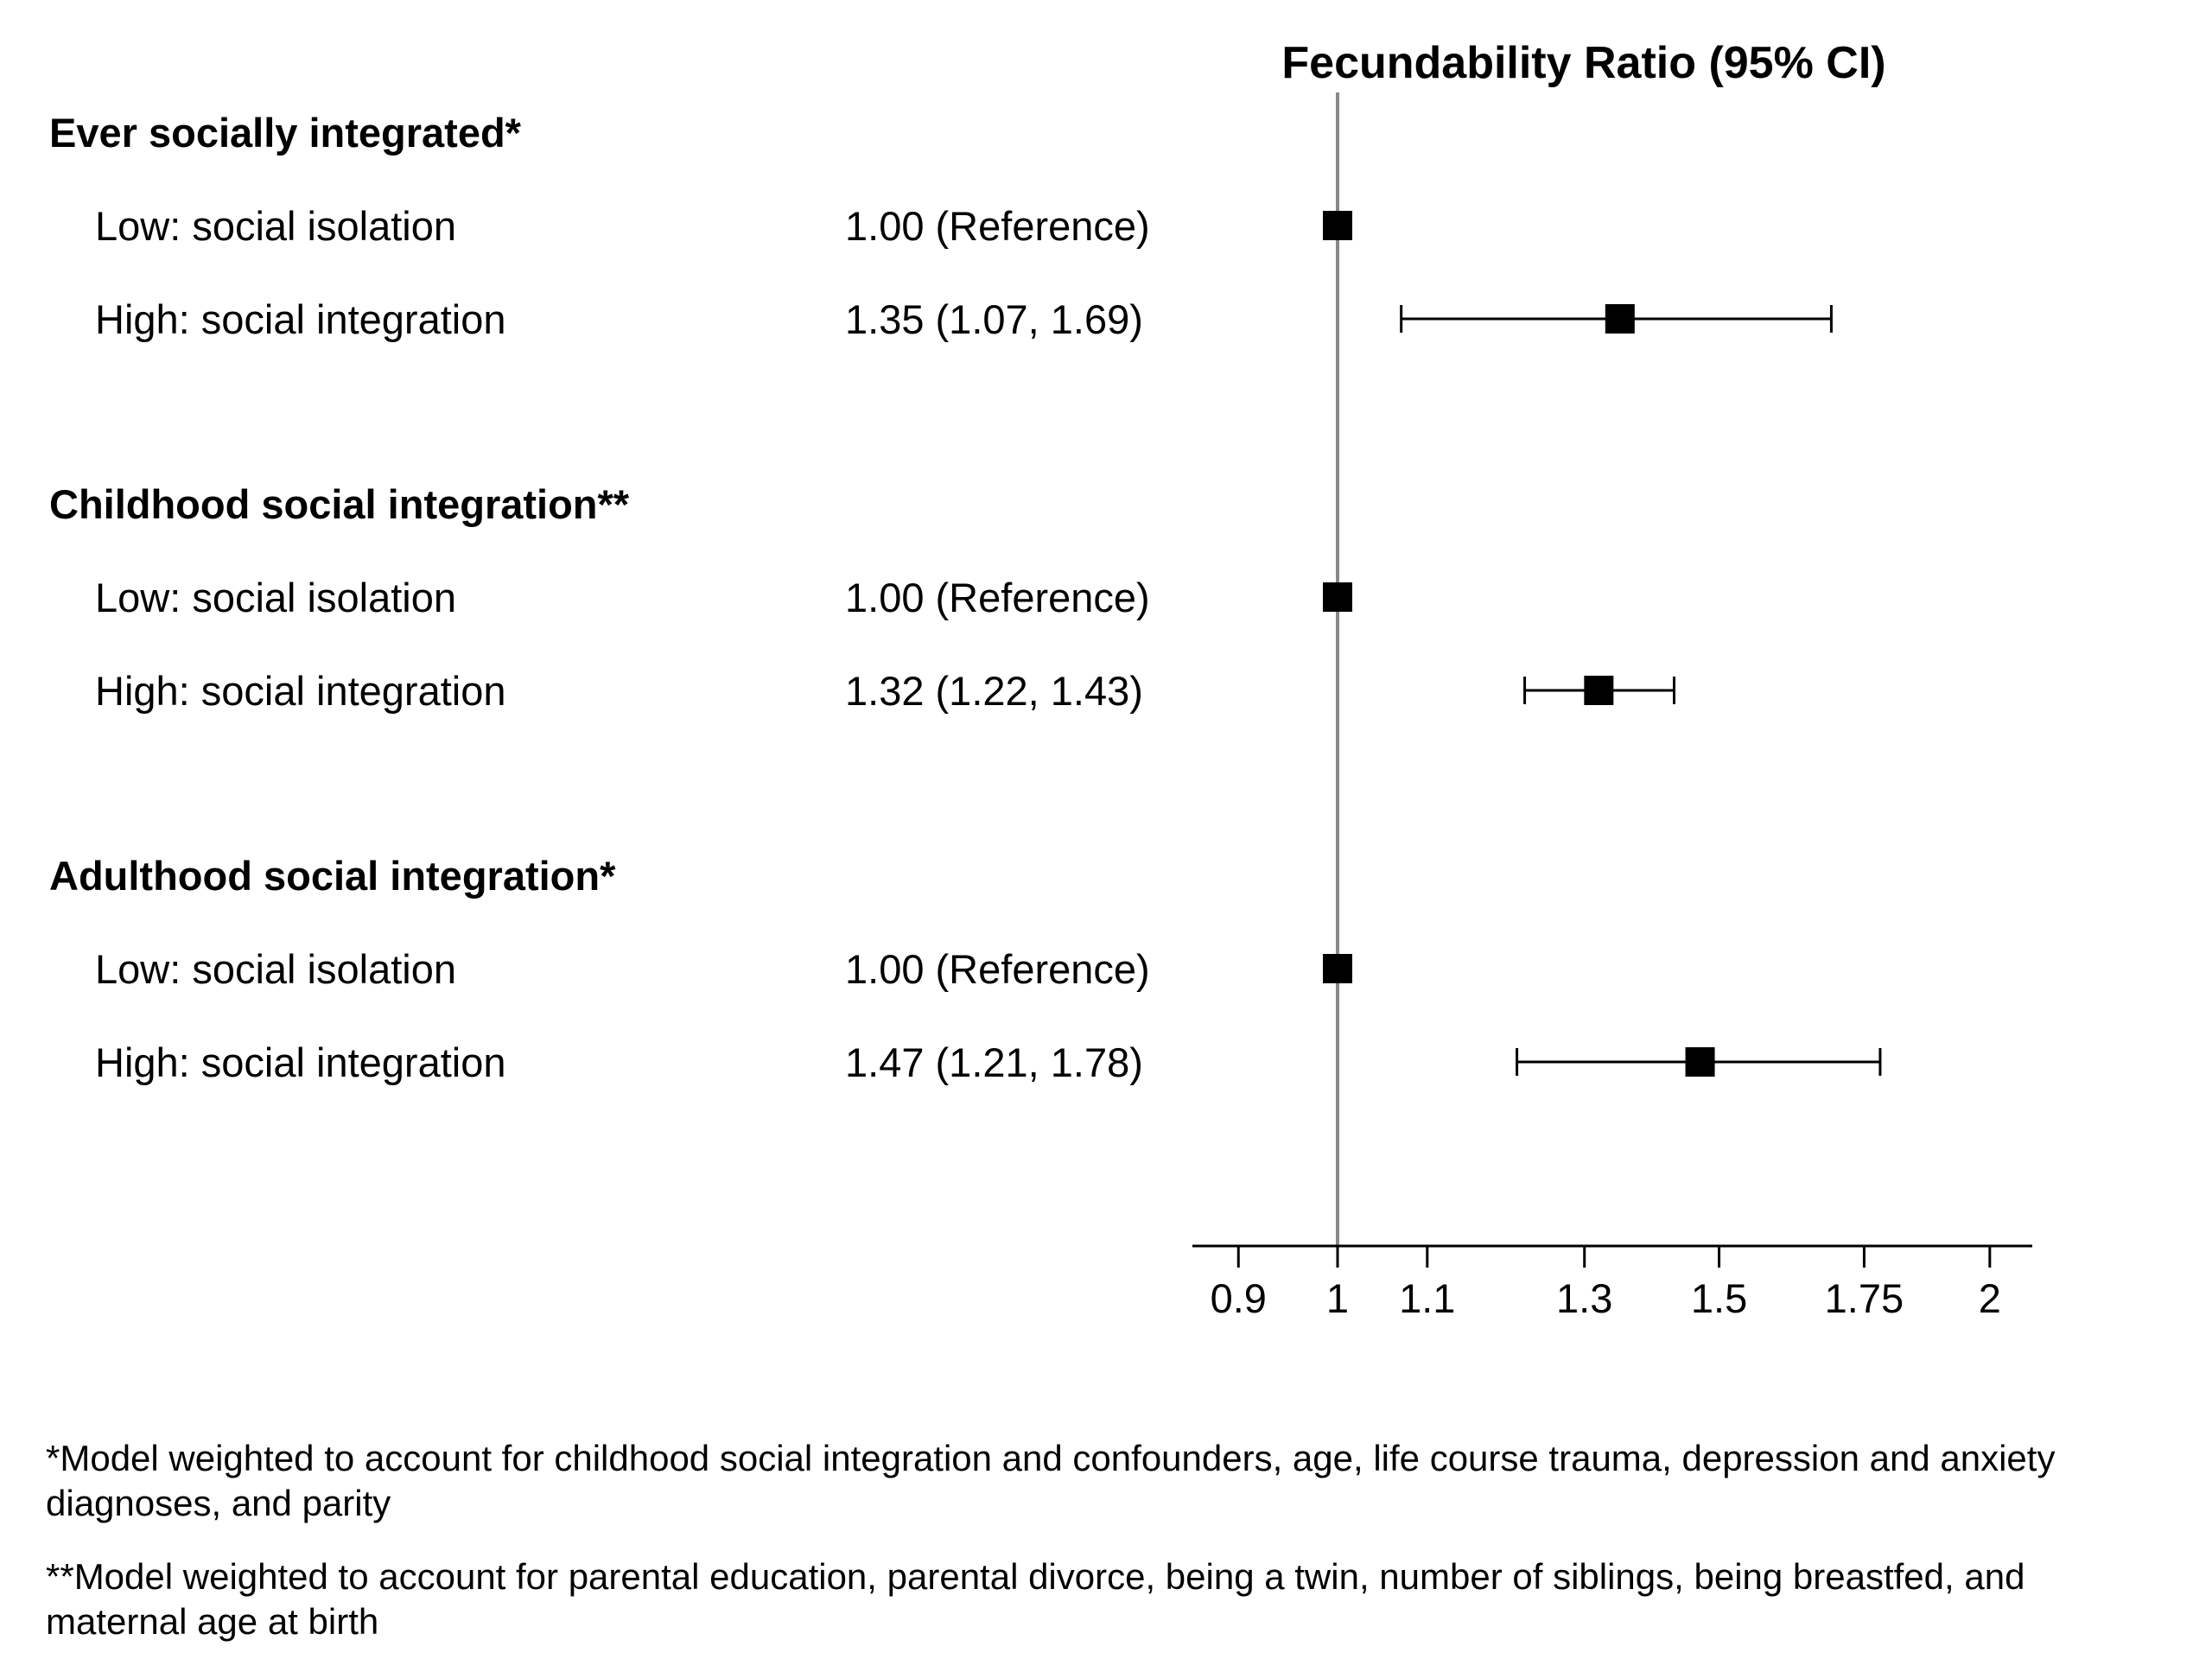  I want to click on x-tick-label: 1, so click(1337, 1298).